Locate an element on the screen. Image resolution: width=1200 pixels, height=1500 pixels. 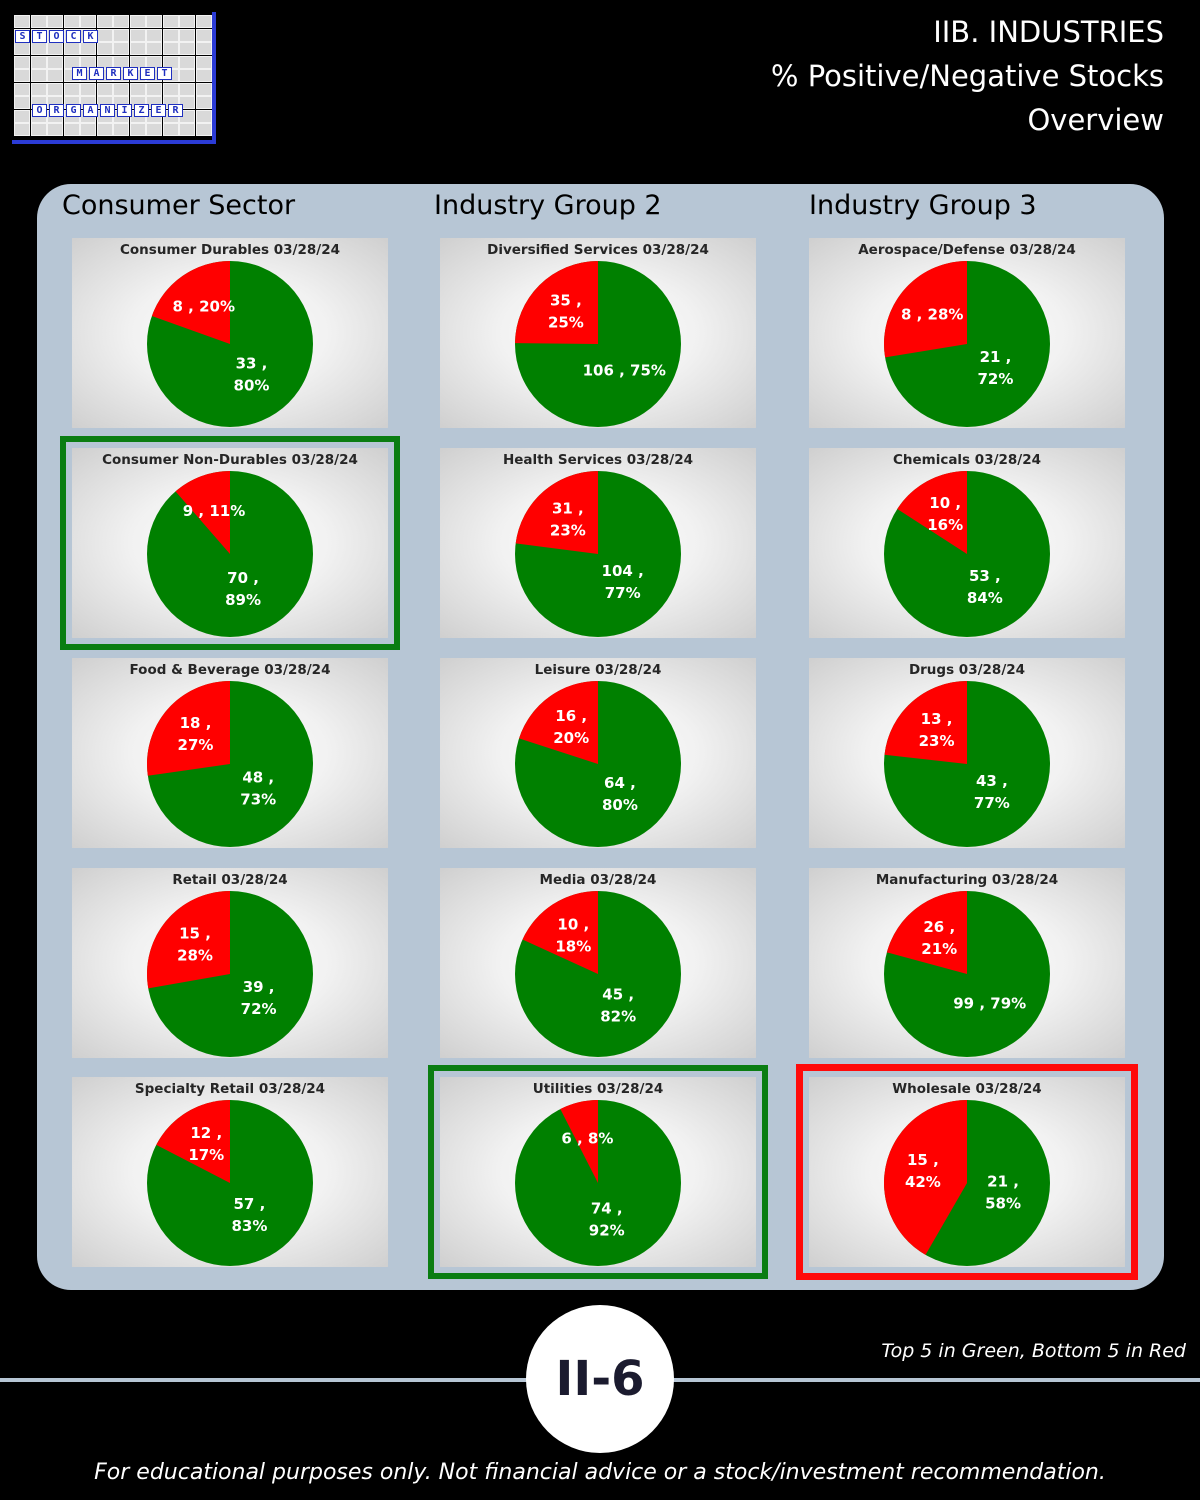
pie-chart-svg: 10 , 18% 45 , 82% is located at coordinates (598, 974).